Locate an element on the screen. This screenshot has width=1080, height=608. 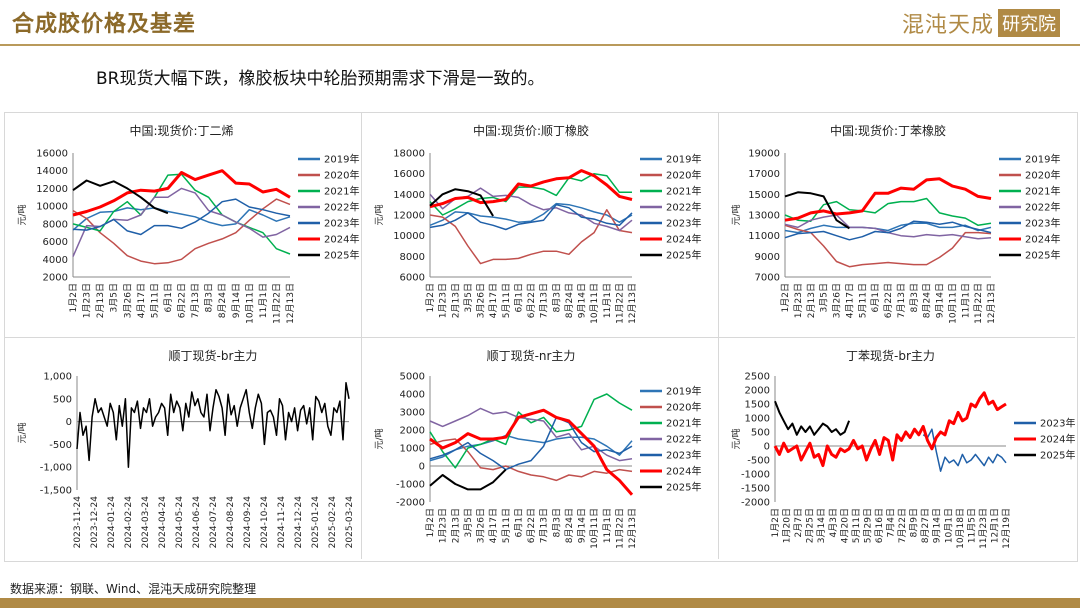
y-tick-label: 14000 is located at coordinates (409, 195).